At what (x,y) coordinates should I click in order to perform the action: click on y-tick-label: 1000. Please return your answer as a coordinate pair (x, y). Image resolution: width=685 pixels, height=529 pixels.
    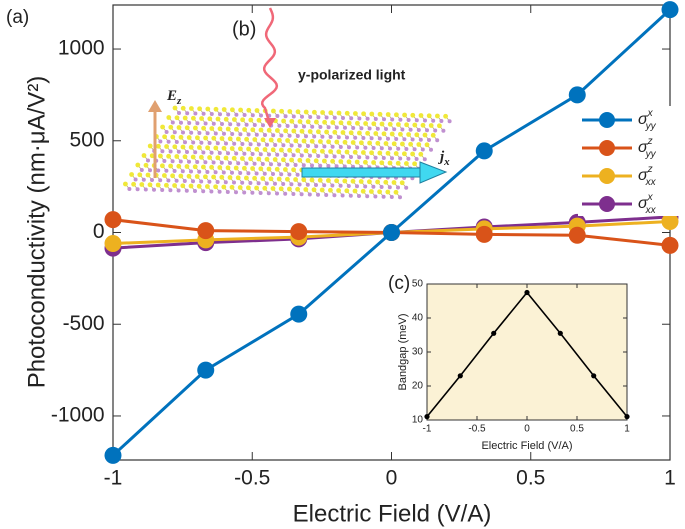
    Looking at the image, I should click on (81, 48).